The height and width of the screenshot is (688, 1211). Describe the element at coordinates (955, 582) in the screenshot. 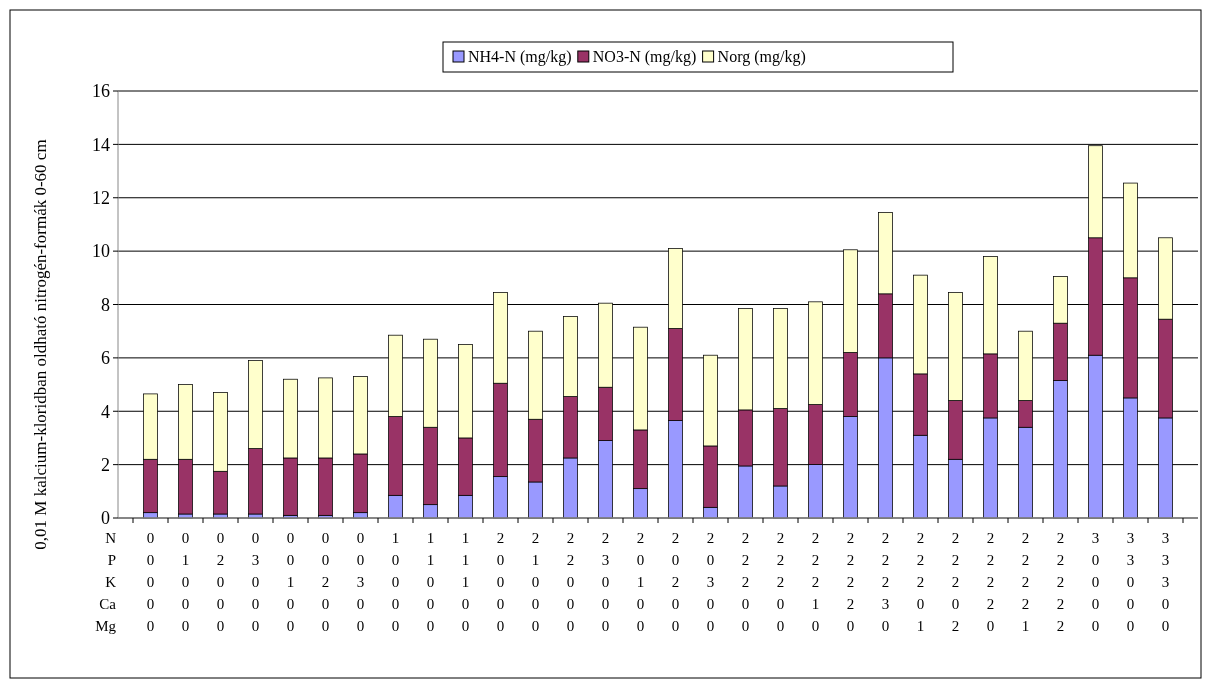

I see `x-tick-label: 2 2 2 0 2` at that location.